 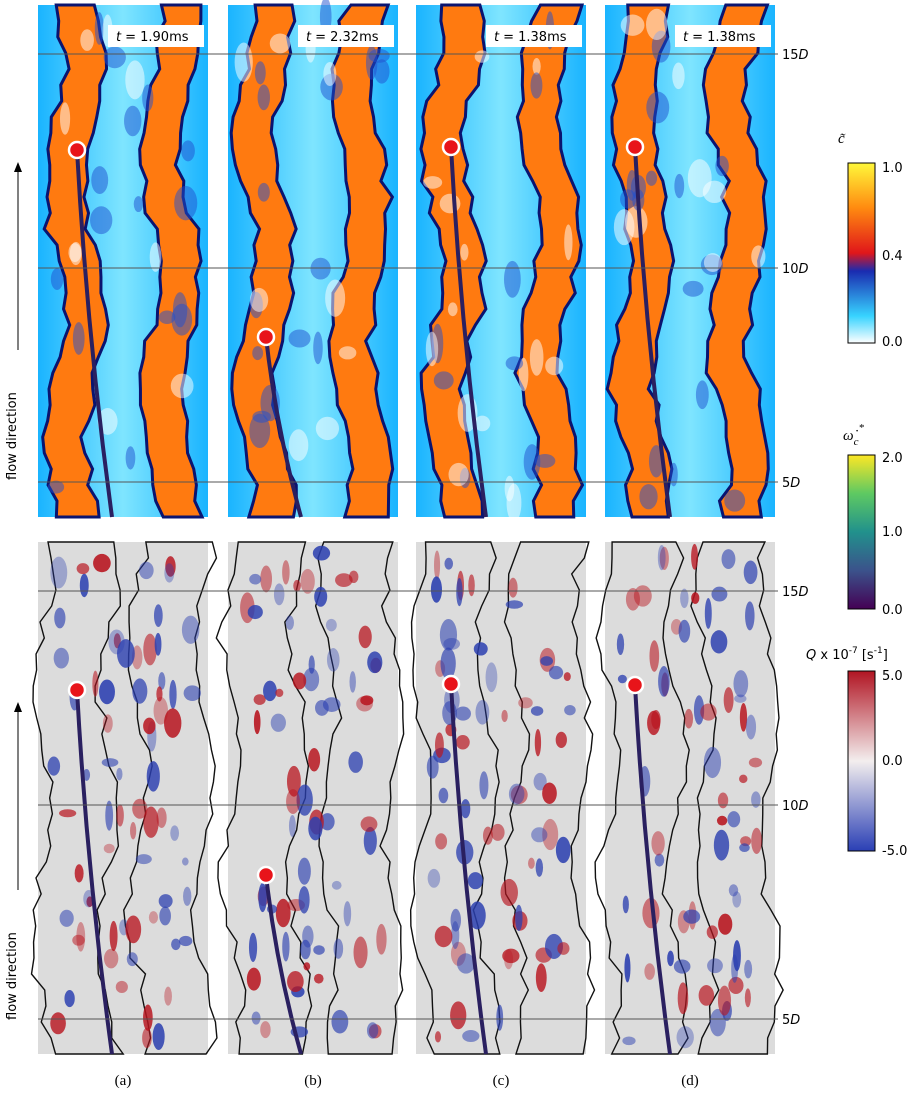 What do you see at coordinates (892, 168) in the screenshot?
I see `colorbar-tick: 1.0` at bounding box center [892, 168].